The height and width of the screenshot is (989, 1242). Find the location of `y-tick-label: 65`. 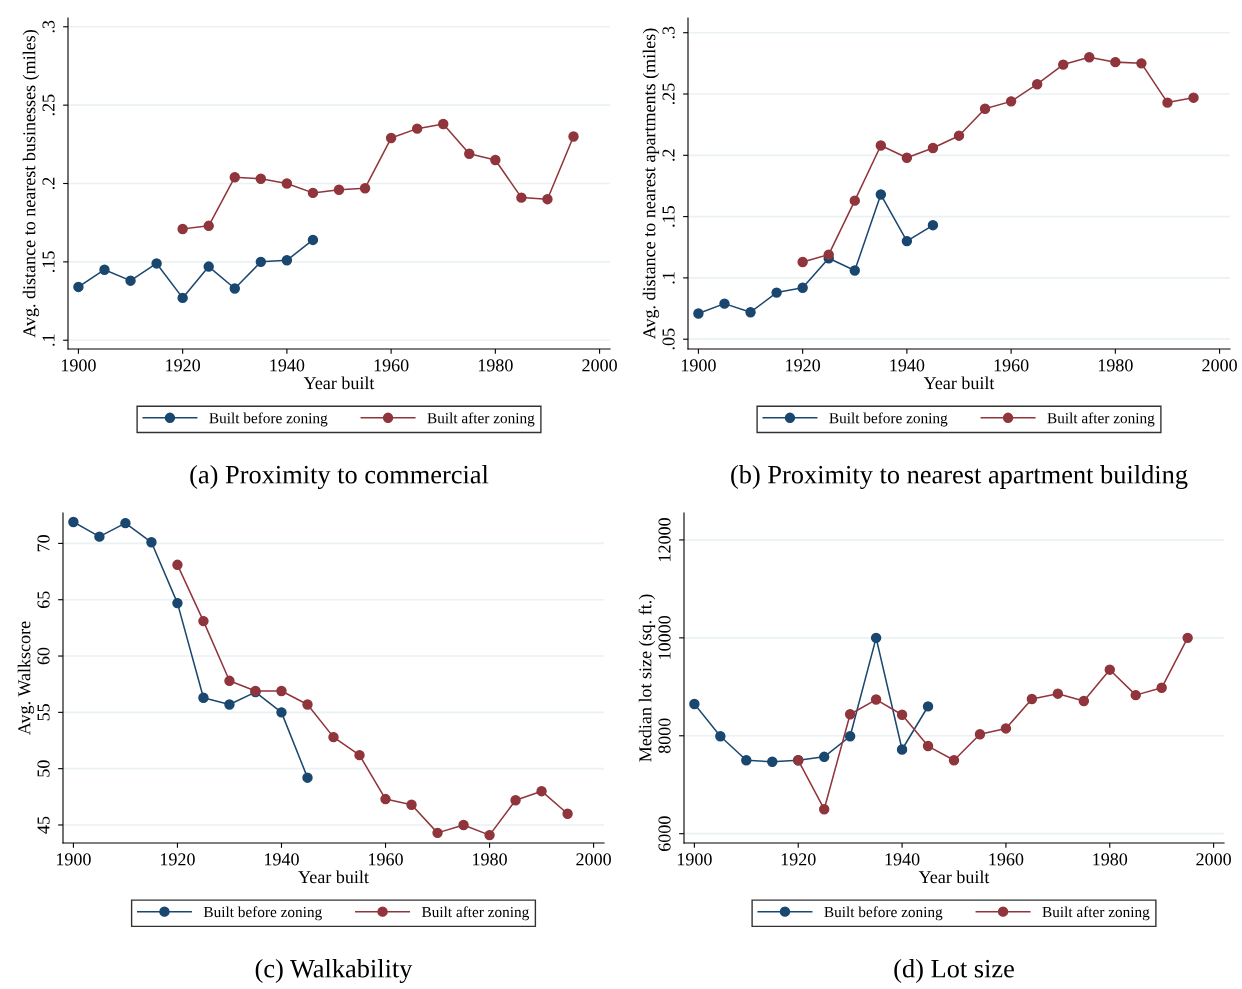

y-tick-label: 65 is located at coordinates (43, 599).